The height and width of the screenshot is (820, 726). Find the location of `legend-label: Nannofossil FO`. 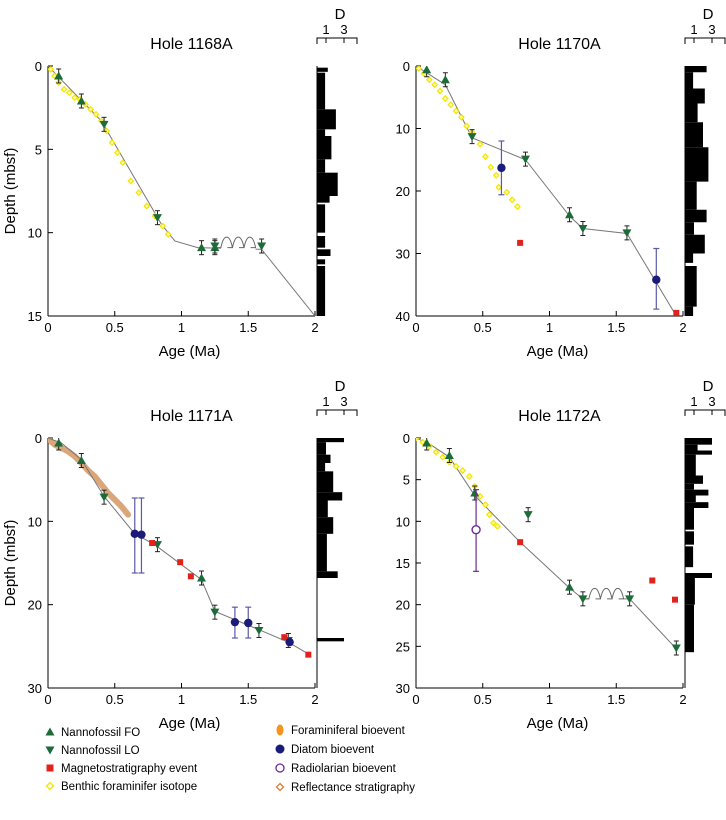

legend-label: Nannofossil FO is located at coordinates (100, 733).